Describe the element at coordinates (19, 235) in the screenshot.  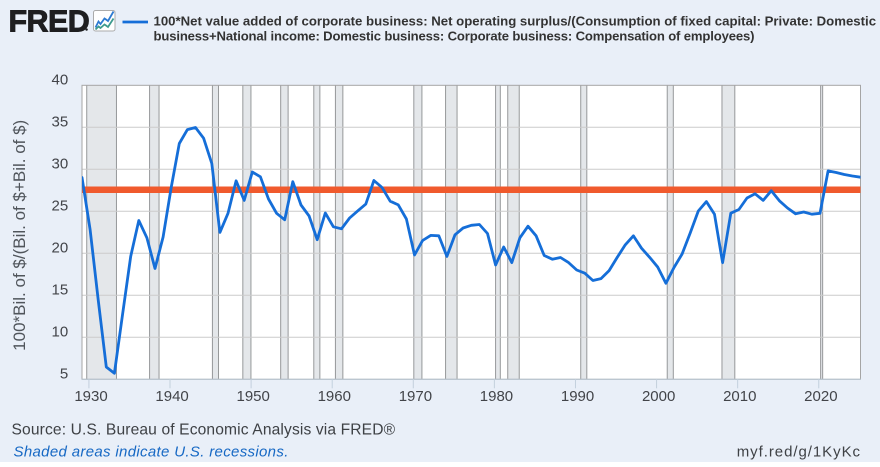
I see `svg-text:100*Bil. of $/(Bil. of $+Bil.: 100*Bil. of $/(Bil. of $+Bil. of $)` at that location.